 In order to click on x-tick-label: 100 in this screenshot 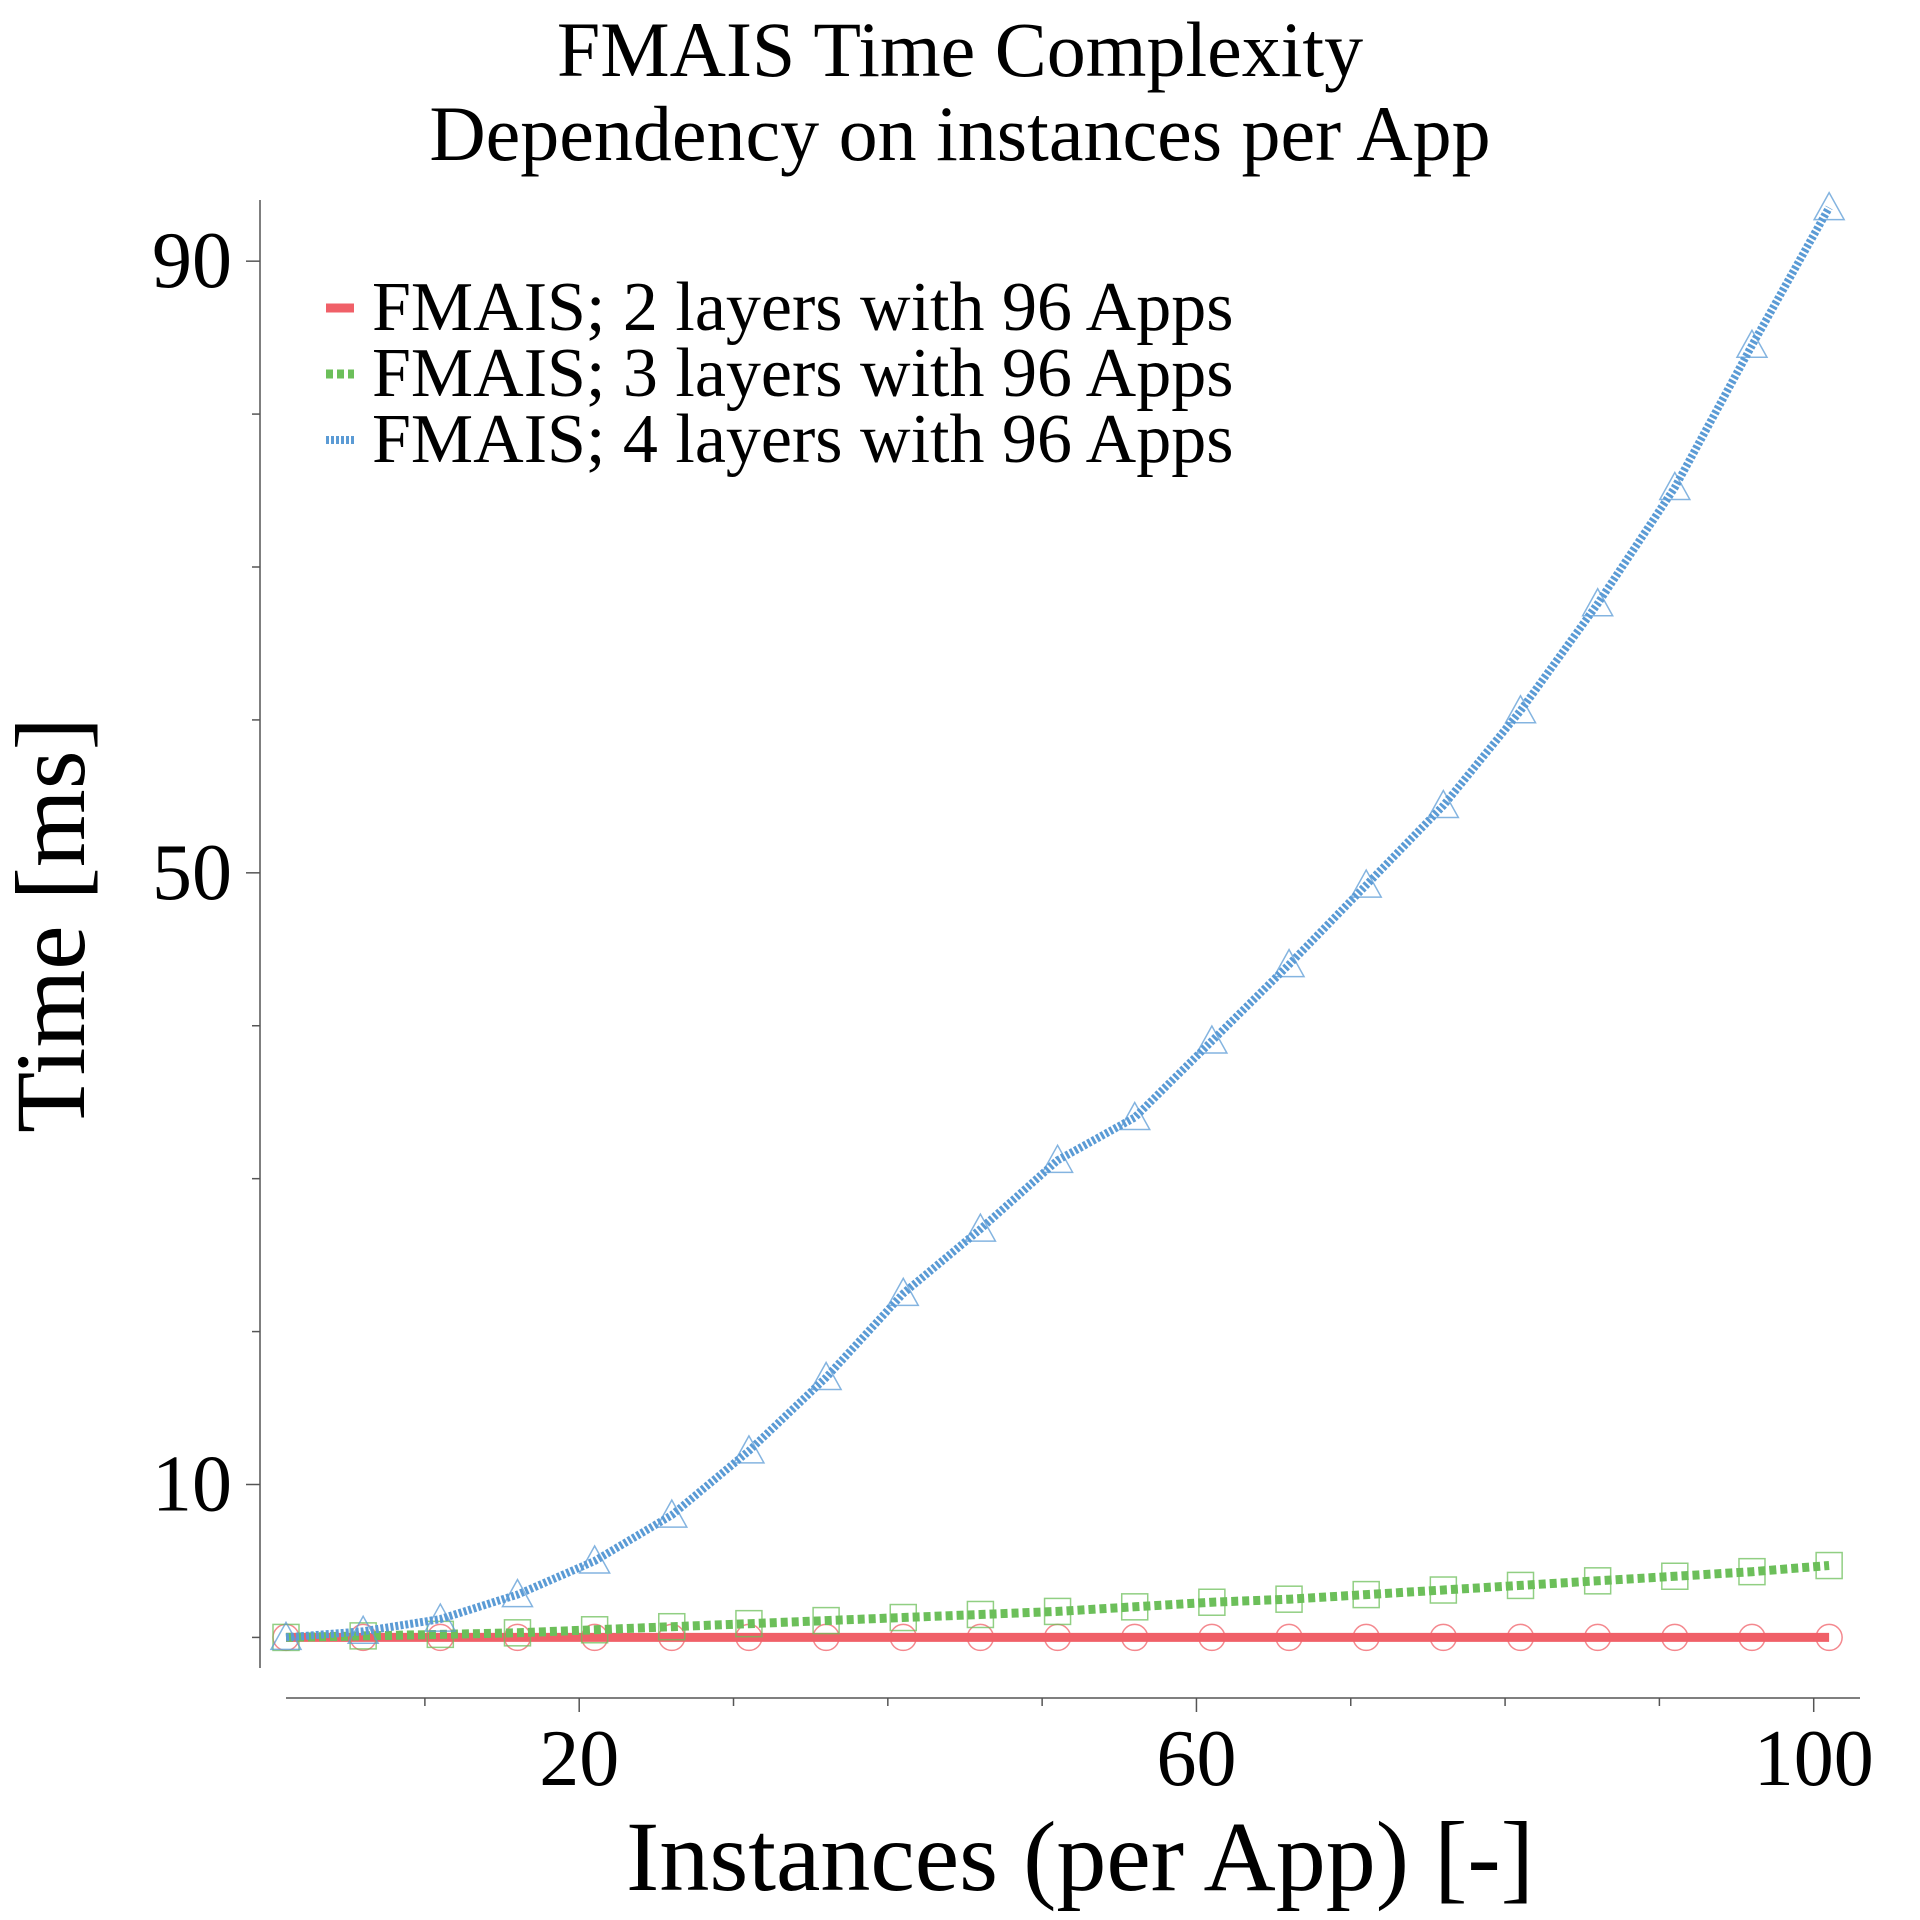, I will do `click(1814, 1759)`.